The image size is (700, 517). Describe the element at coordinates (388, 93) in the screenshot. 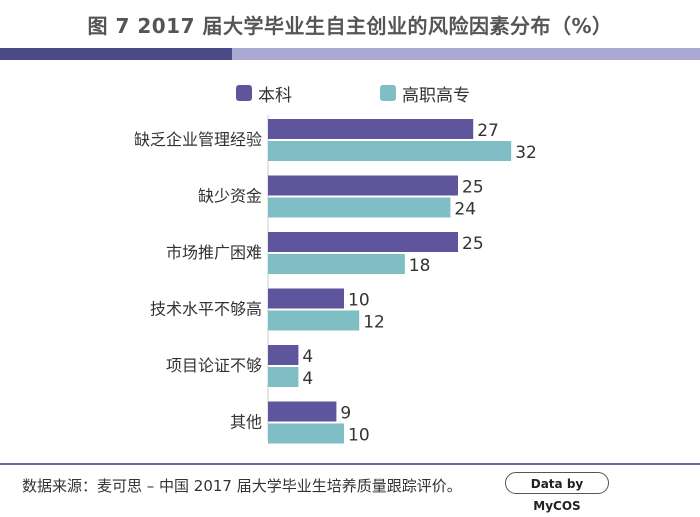

I see `legend-swatch-vocational` at that location.